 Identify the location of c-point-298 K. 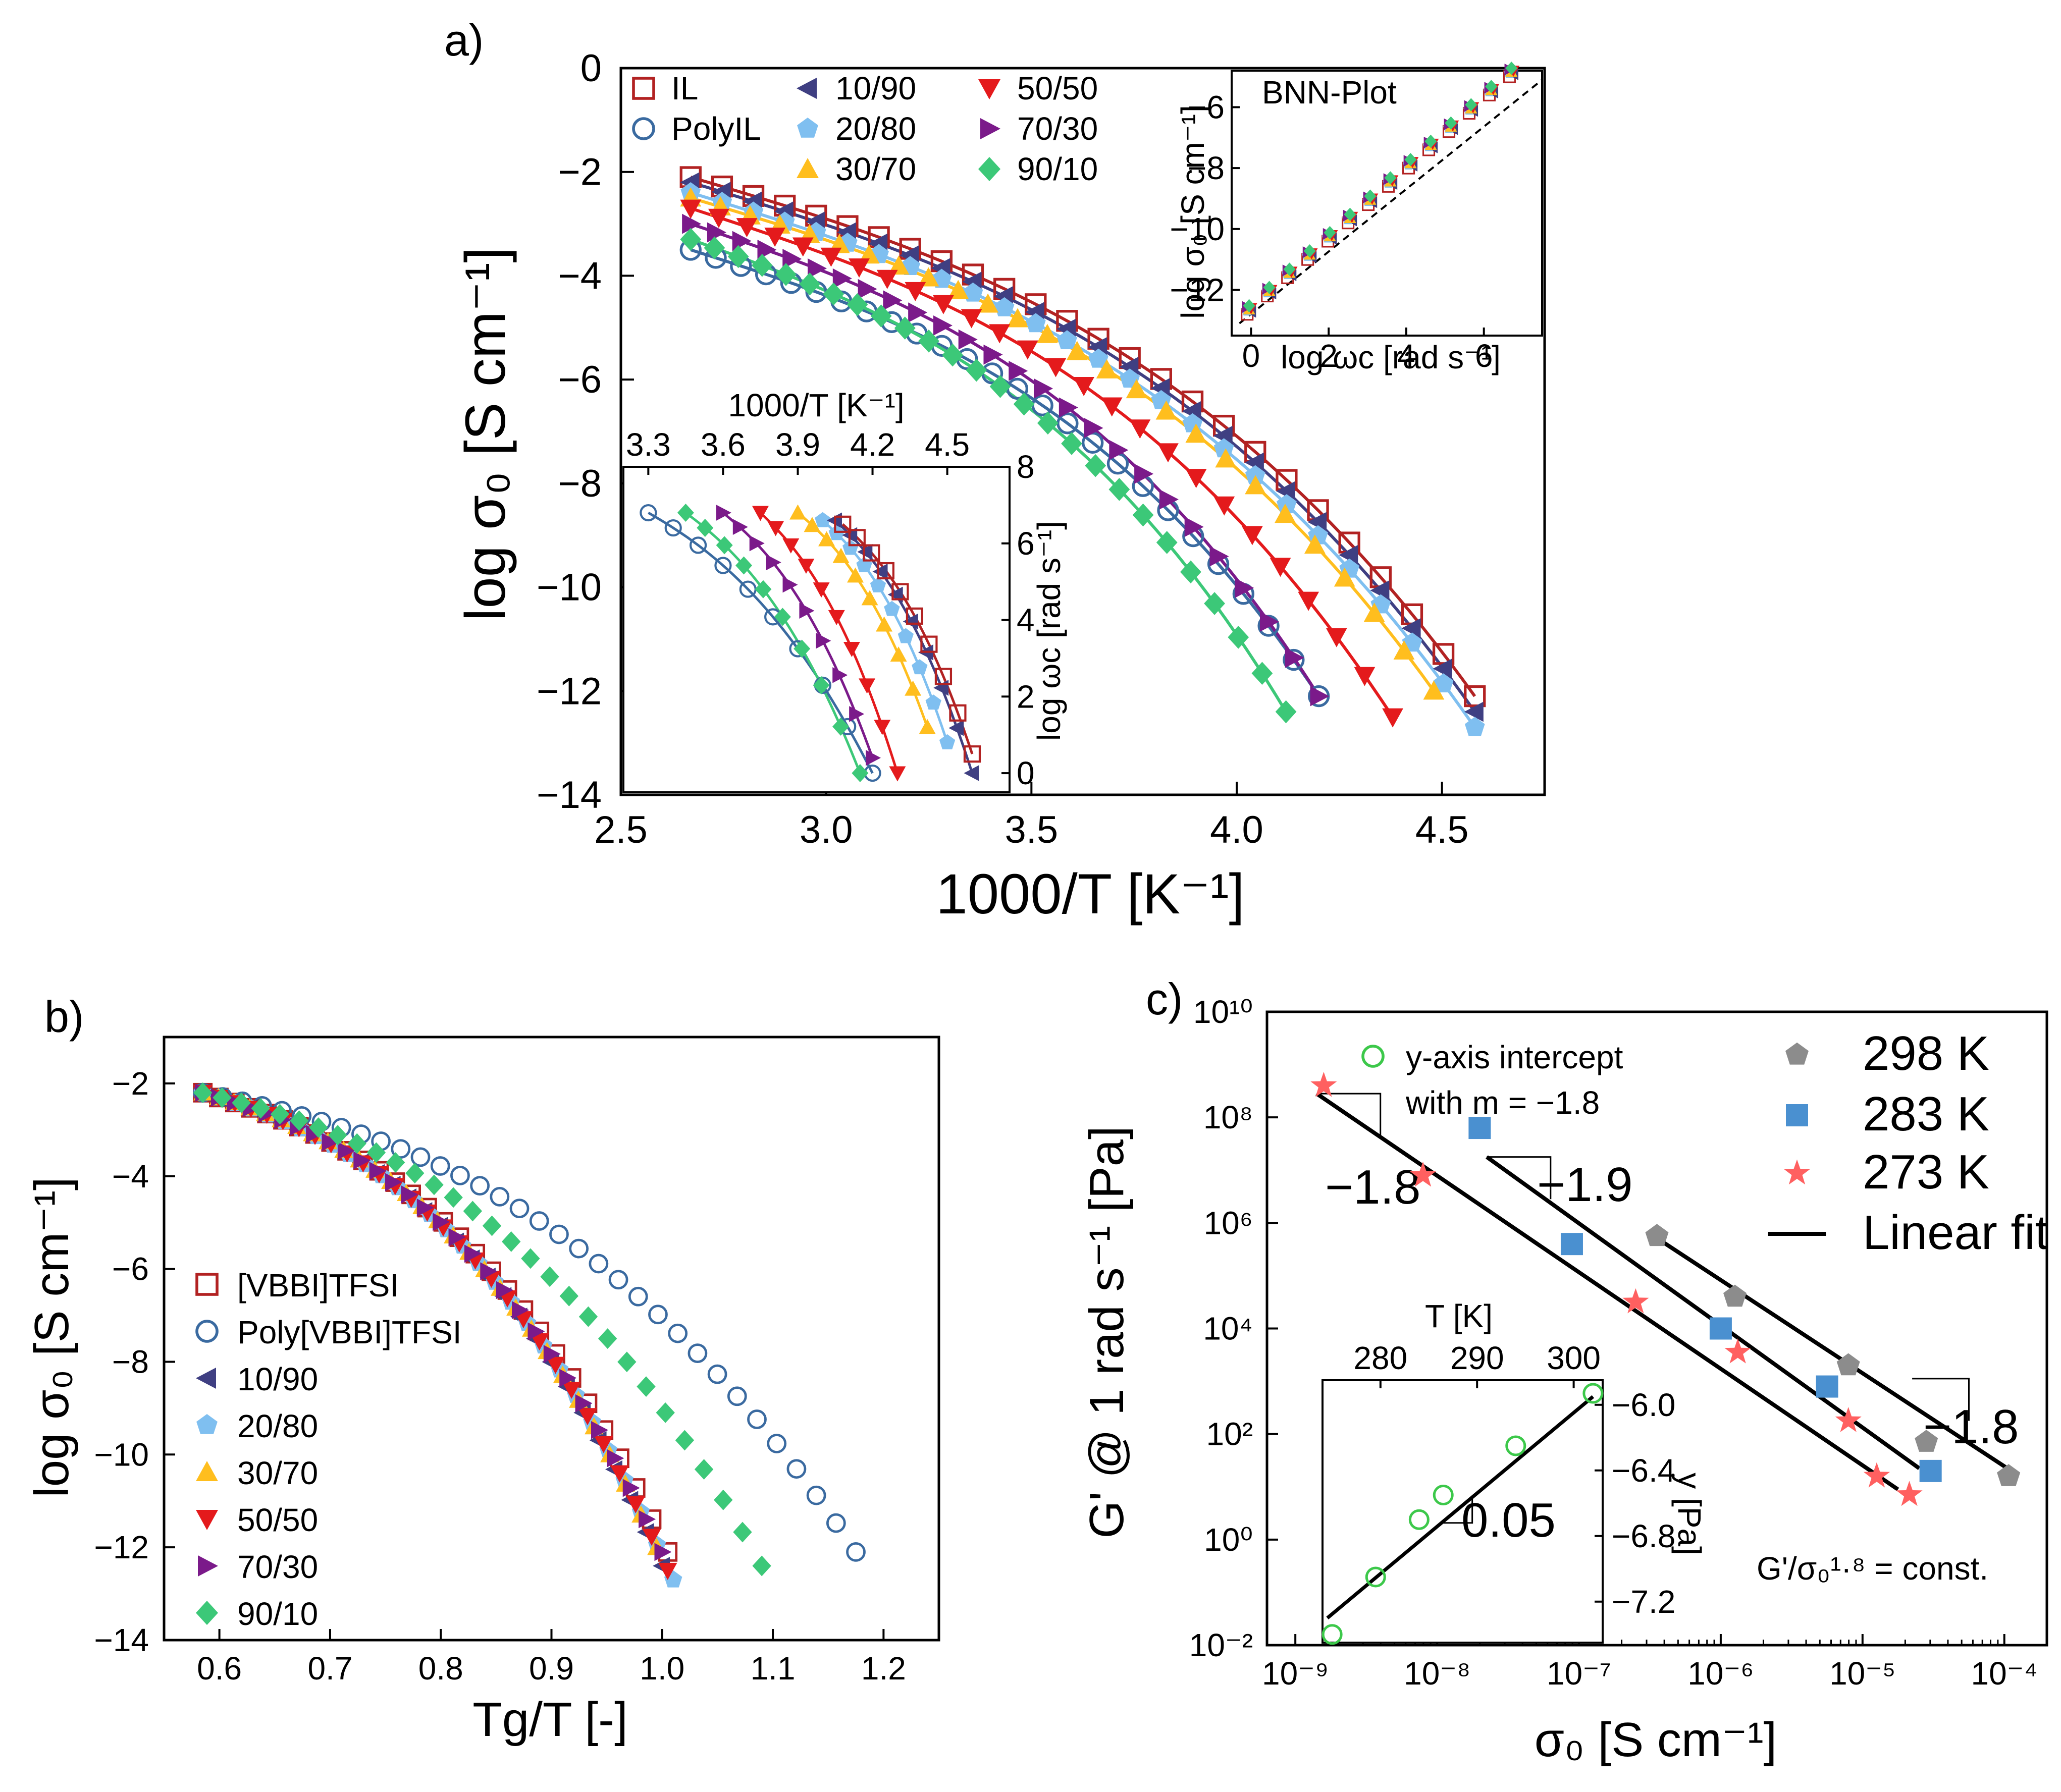
(1926, 1441).